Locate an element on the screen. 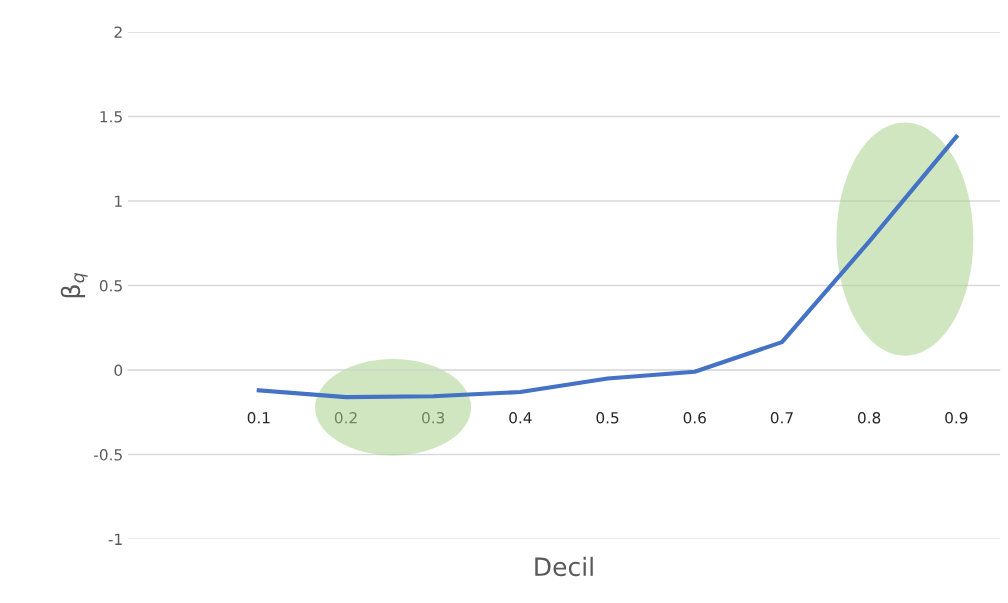 This screenshot has height=603, width=1008. x-tick-label: 0.5 is located at coordinates (607, 417).